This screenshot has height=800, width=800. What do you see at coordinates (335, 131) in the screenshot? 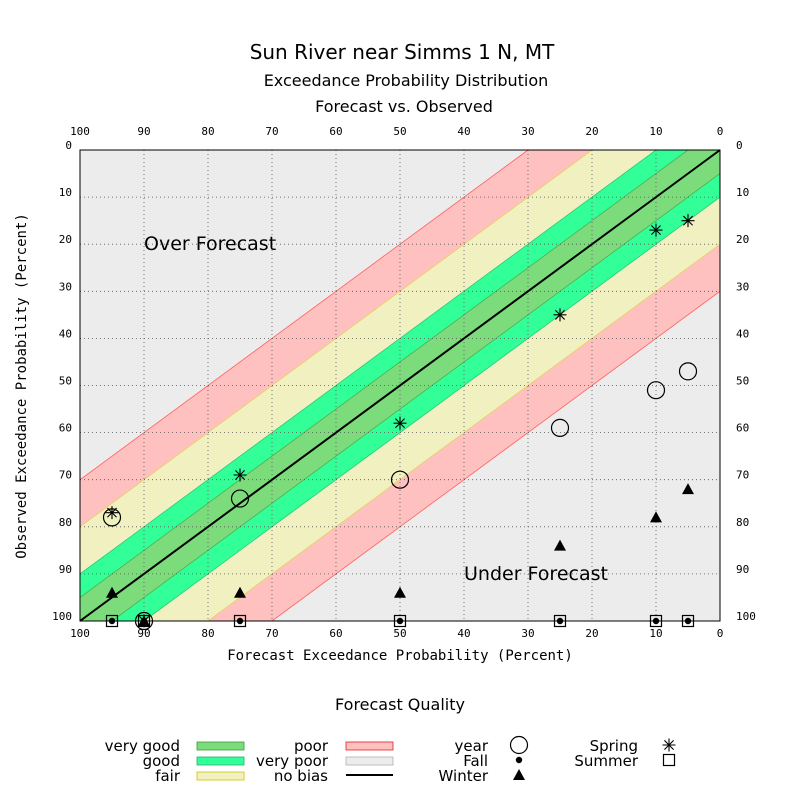
I see `x-tick-label-top: 60` at bounding box center [335, 131].